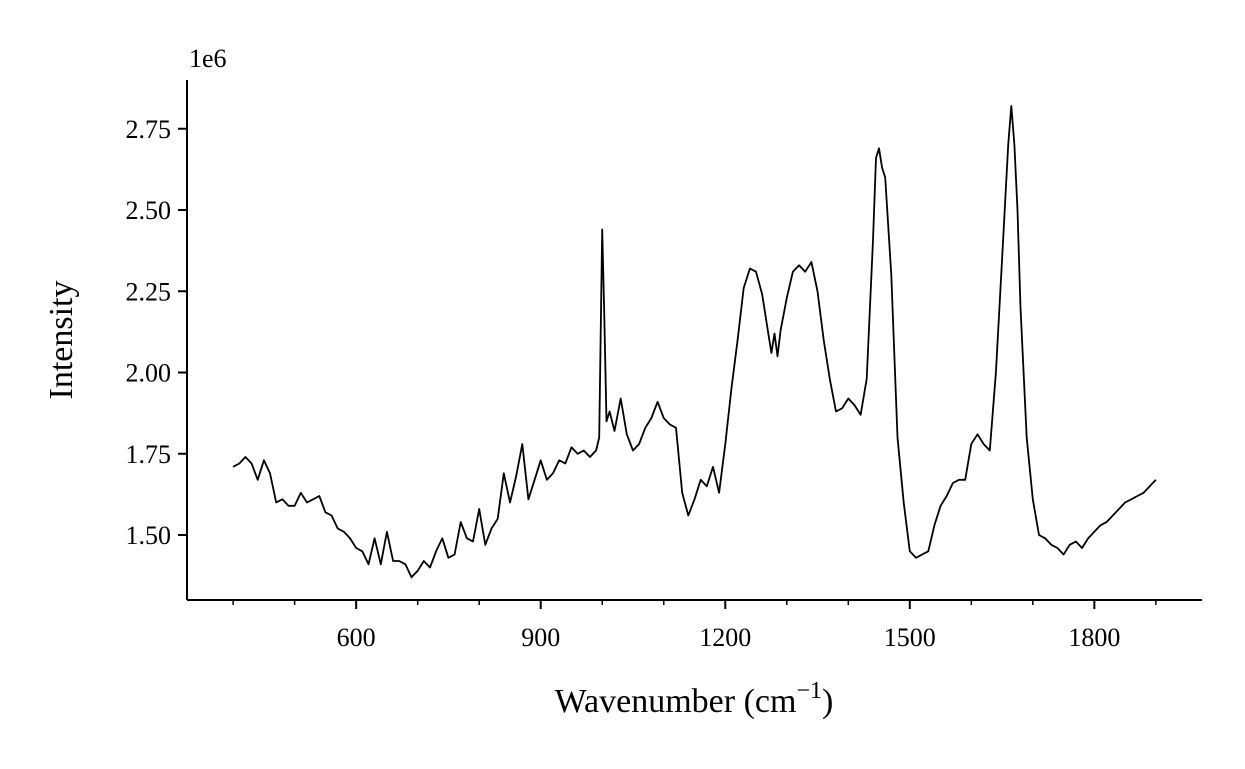 This screenshot has width=1245, height=769. Describe the element at coordinates (149, 129) in the screenshot. I see `y-tick-label: 2.75` at that location.